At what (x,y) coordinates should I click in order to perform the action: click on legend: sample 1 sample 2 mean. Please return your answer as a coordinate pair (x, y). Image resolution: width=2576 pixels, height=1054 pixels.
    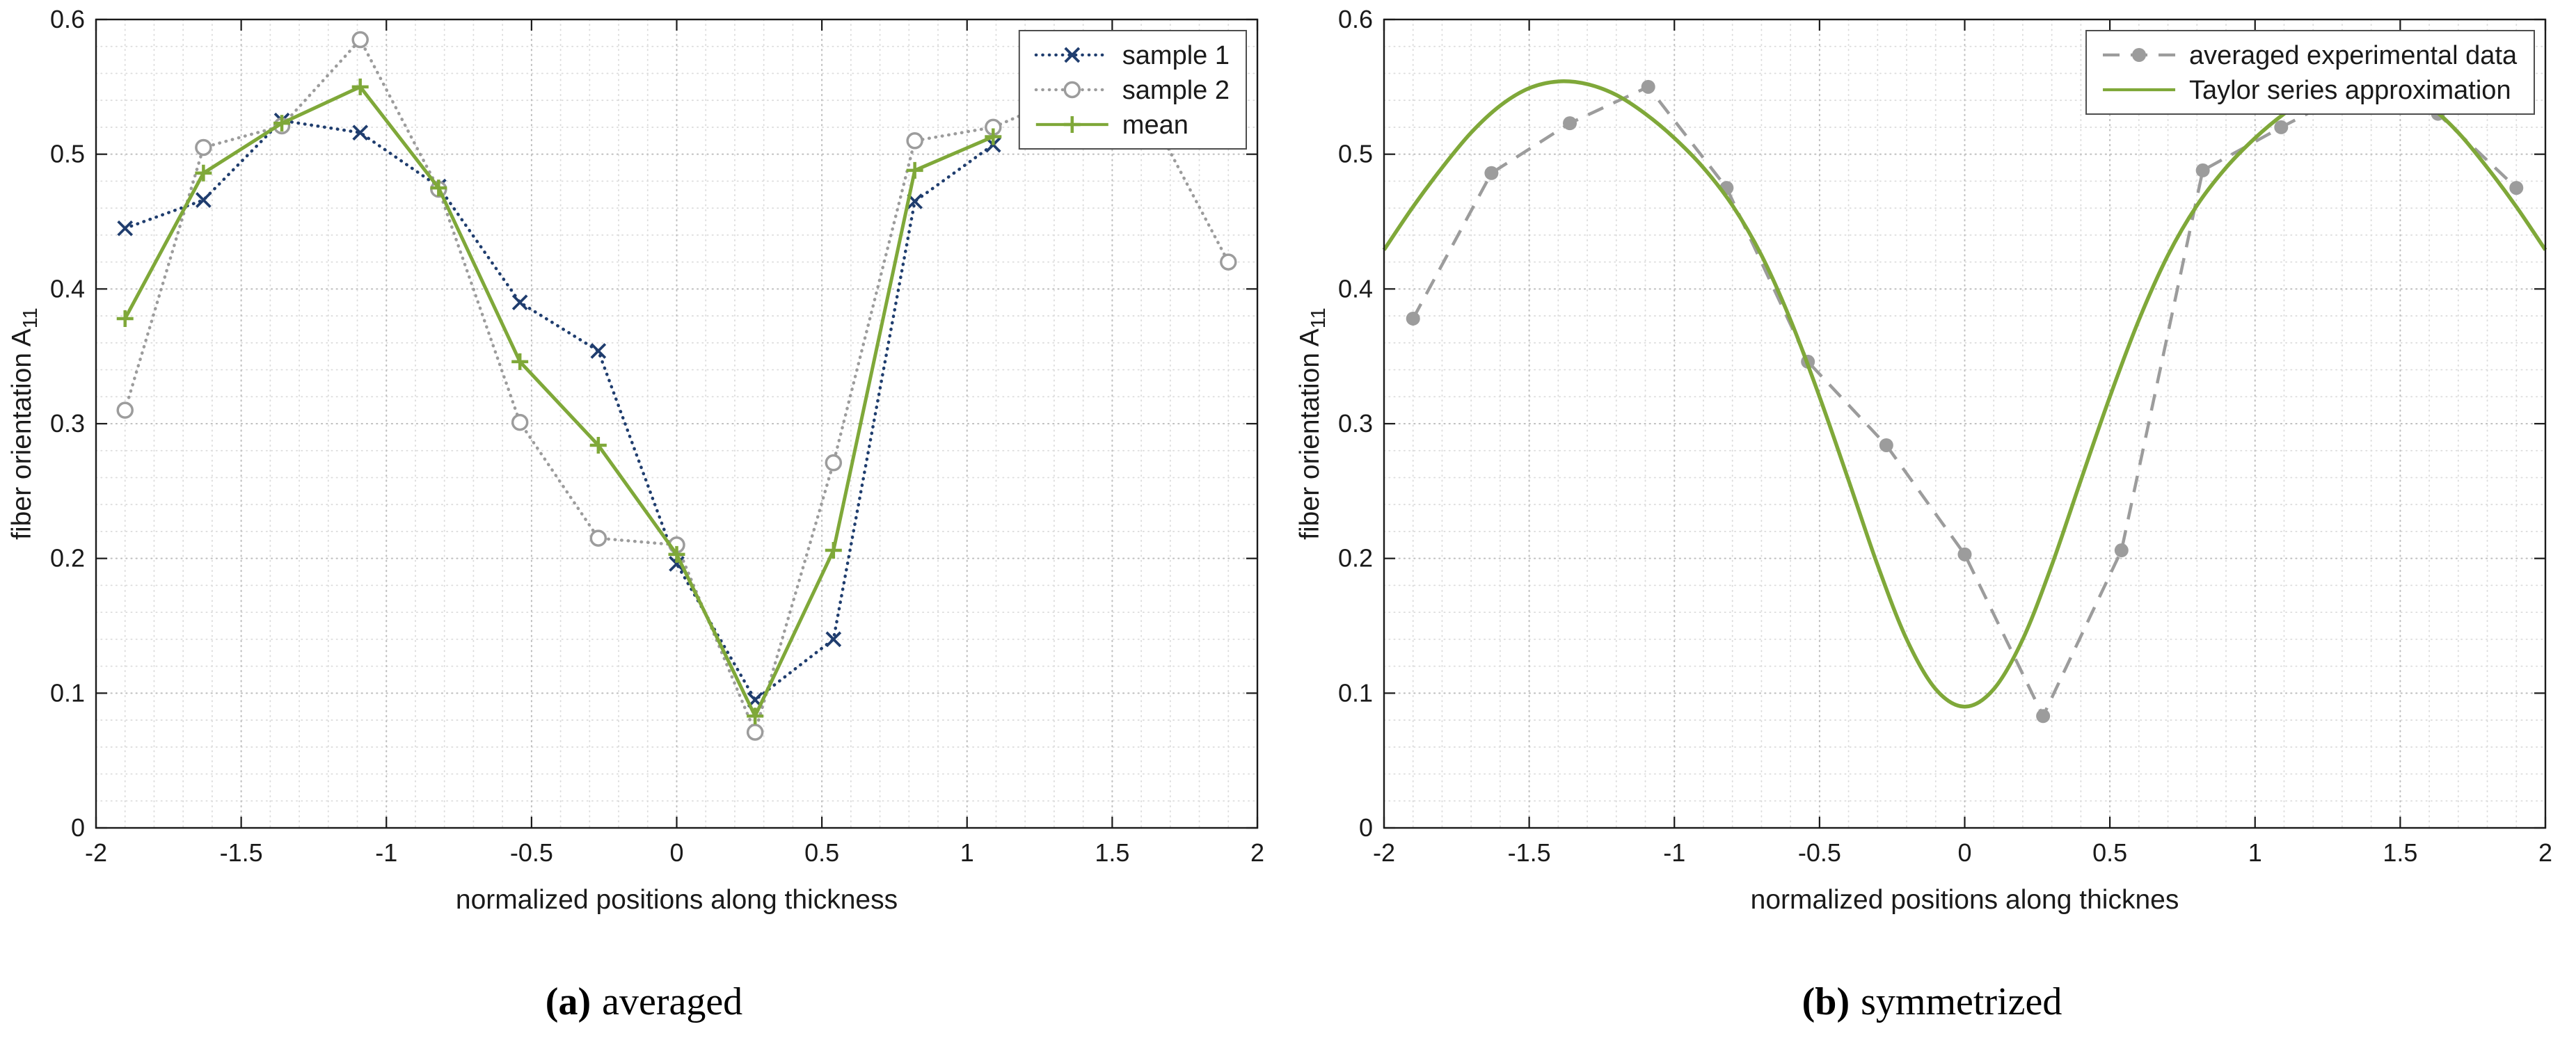
    Looking at the image, I should click on (1132, 90).